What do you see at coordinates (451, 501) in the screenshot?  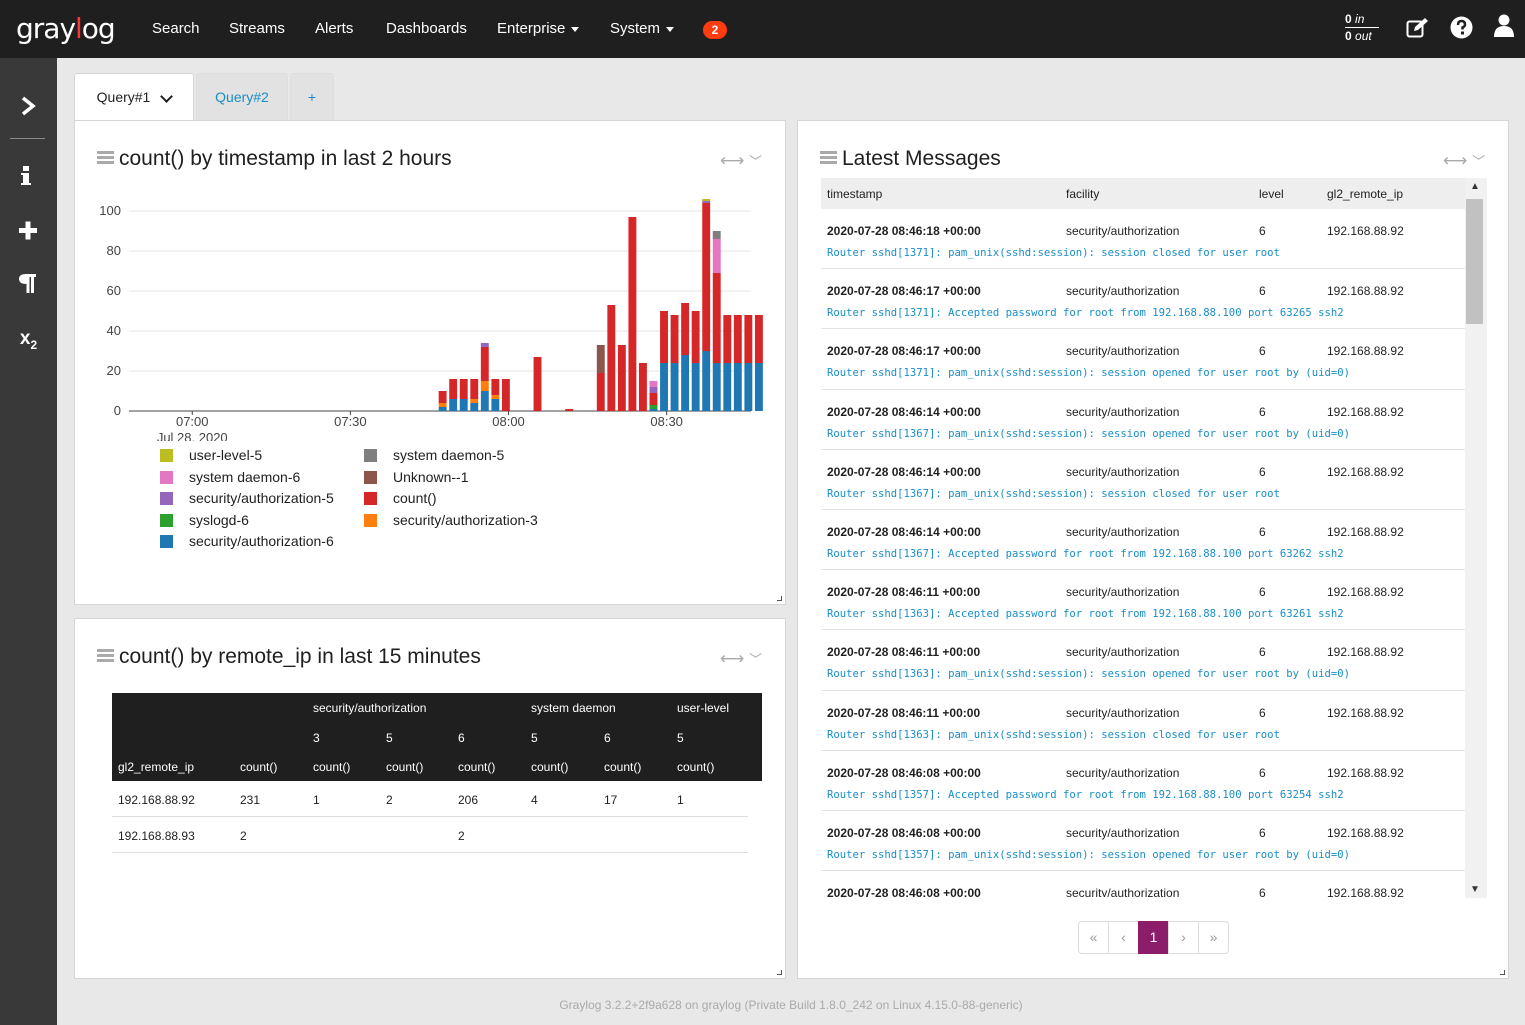 I see `legend-item: count()` at bounding box center [451, 501].